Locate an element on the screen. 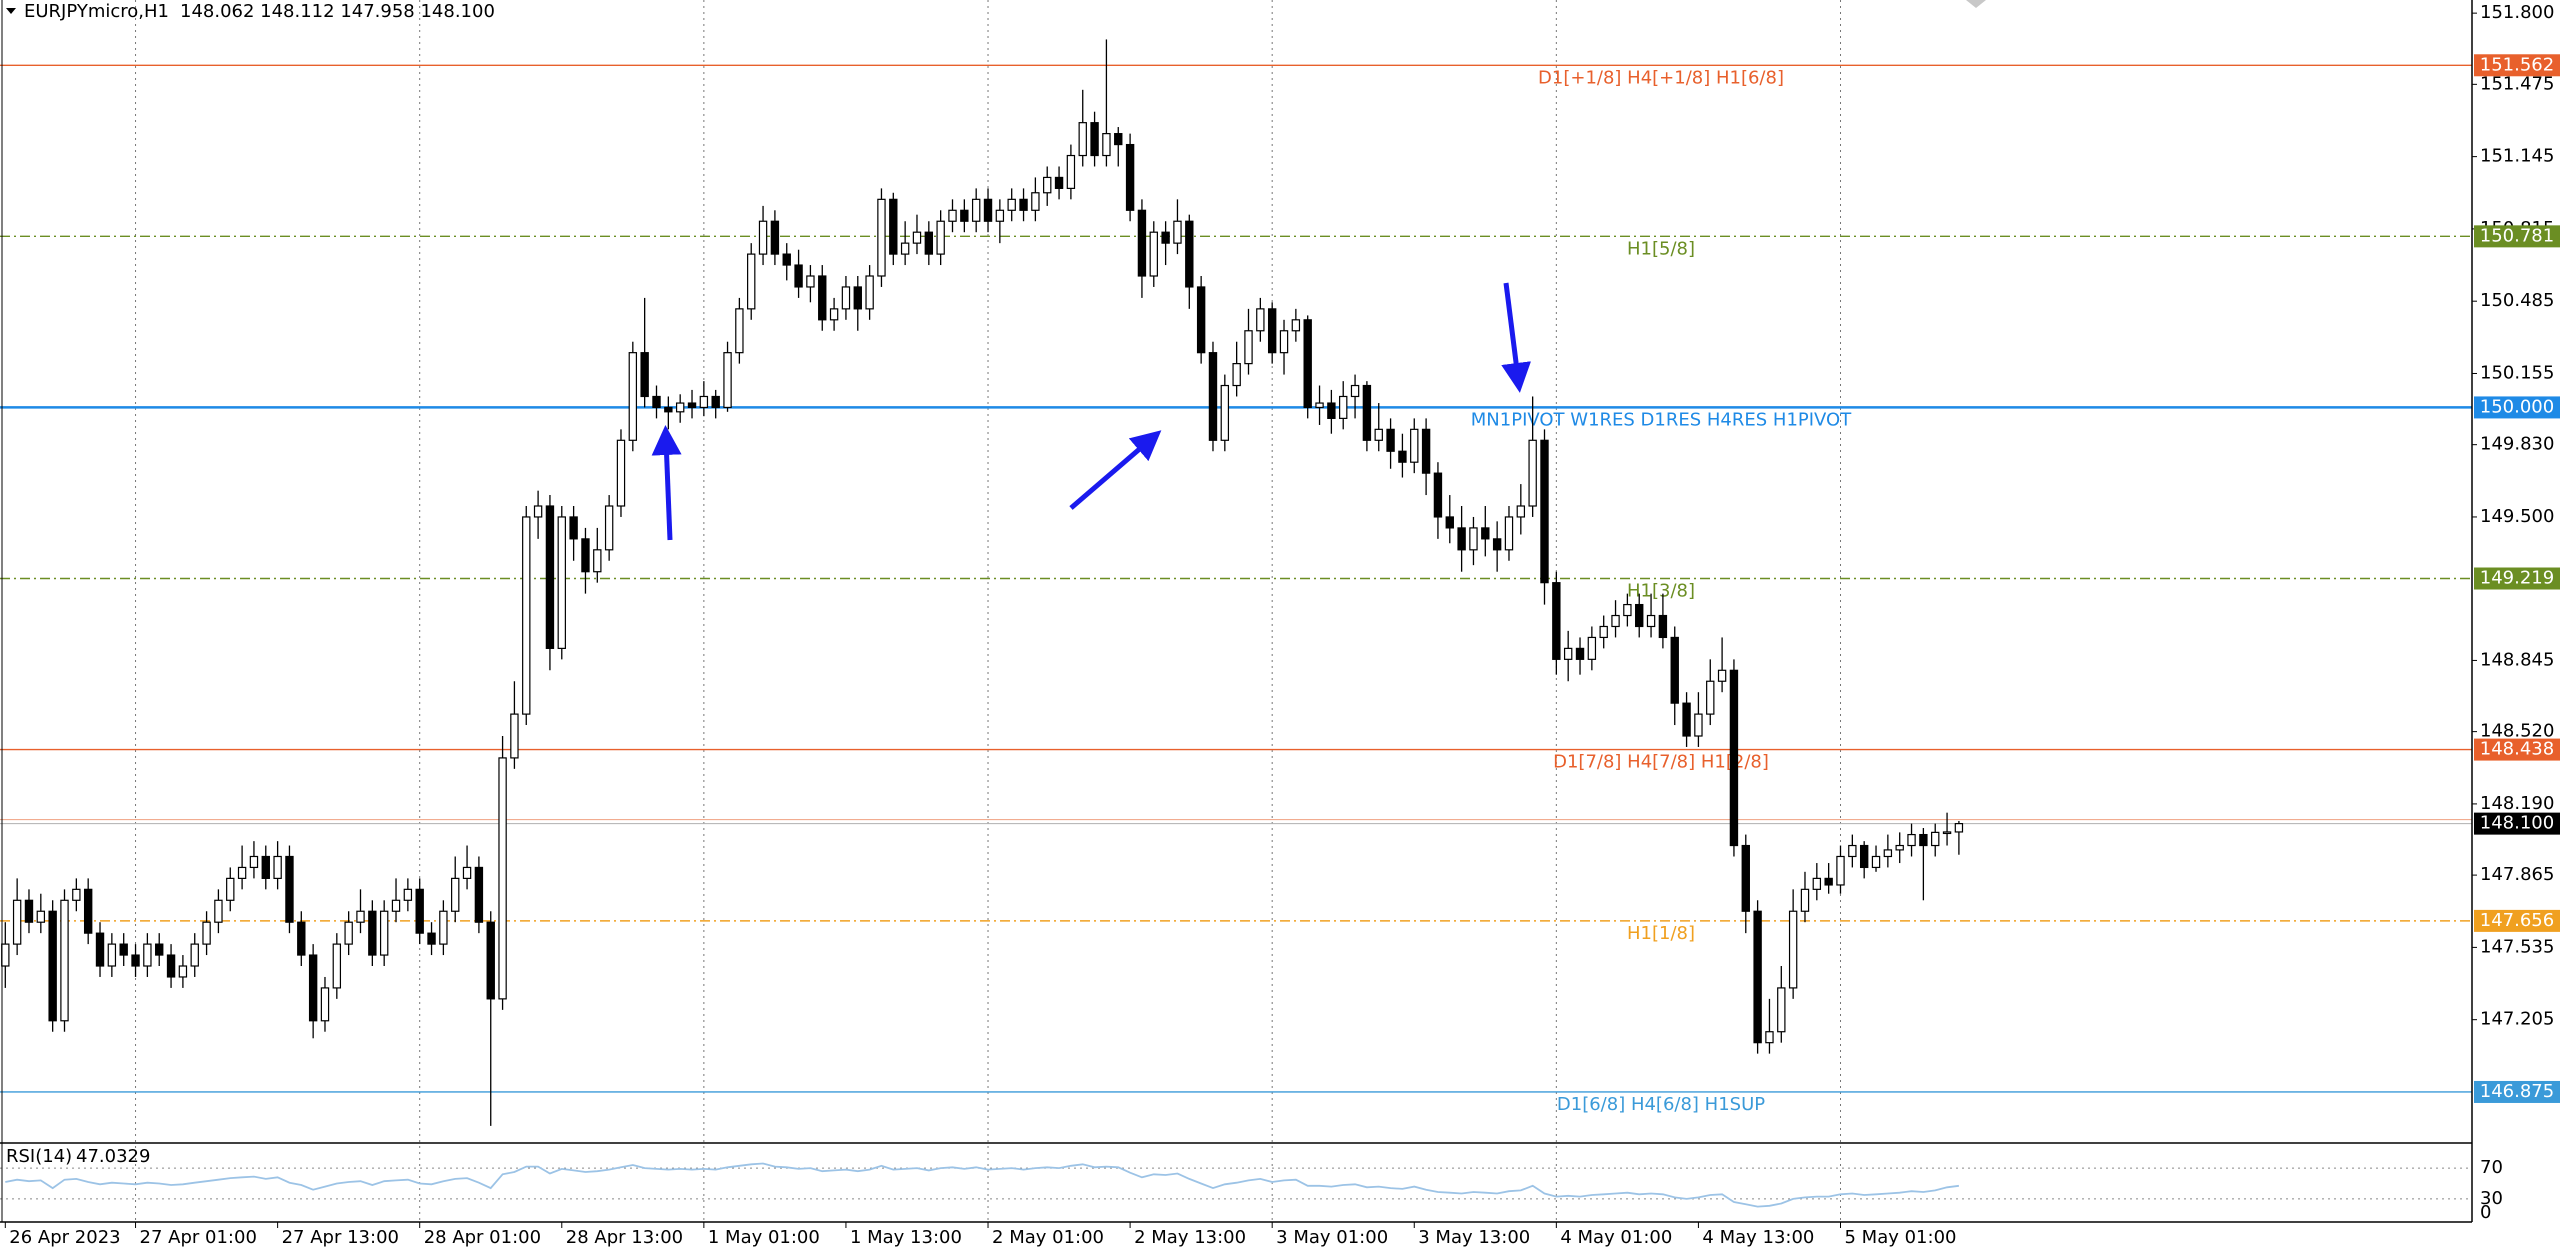 The image size is (2560, 1253). level-price-label: 150.781 is located at coordinates (2517, 235).